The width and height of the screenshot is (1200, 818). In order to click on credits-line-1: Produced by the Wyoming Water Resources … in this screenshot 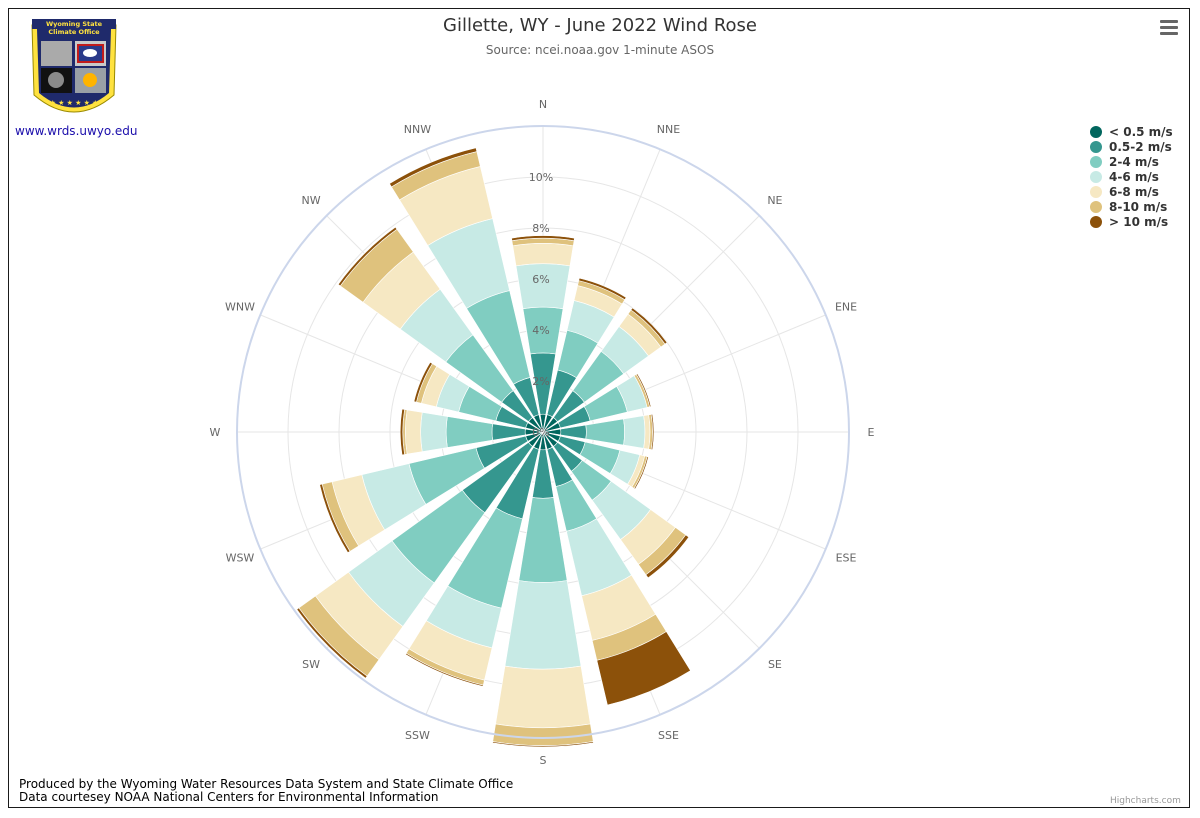, I will do `click(266, 784)`.